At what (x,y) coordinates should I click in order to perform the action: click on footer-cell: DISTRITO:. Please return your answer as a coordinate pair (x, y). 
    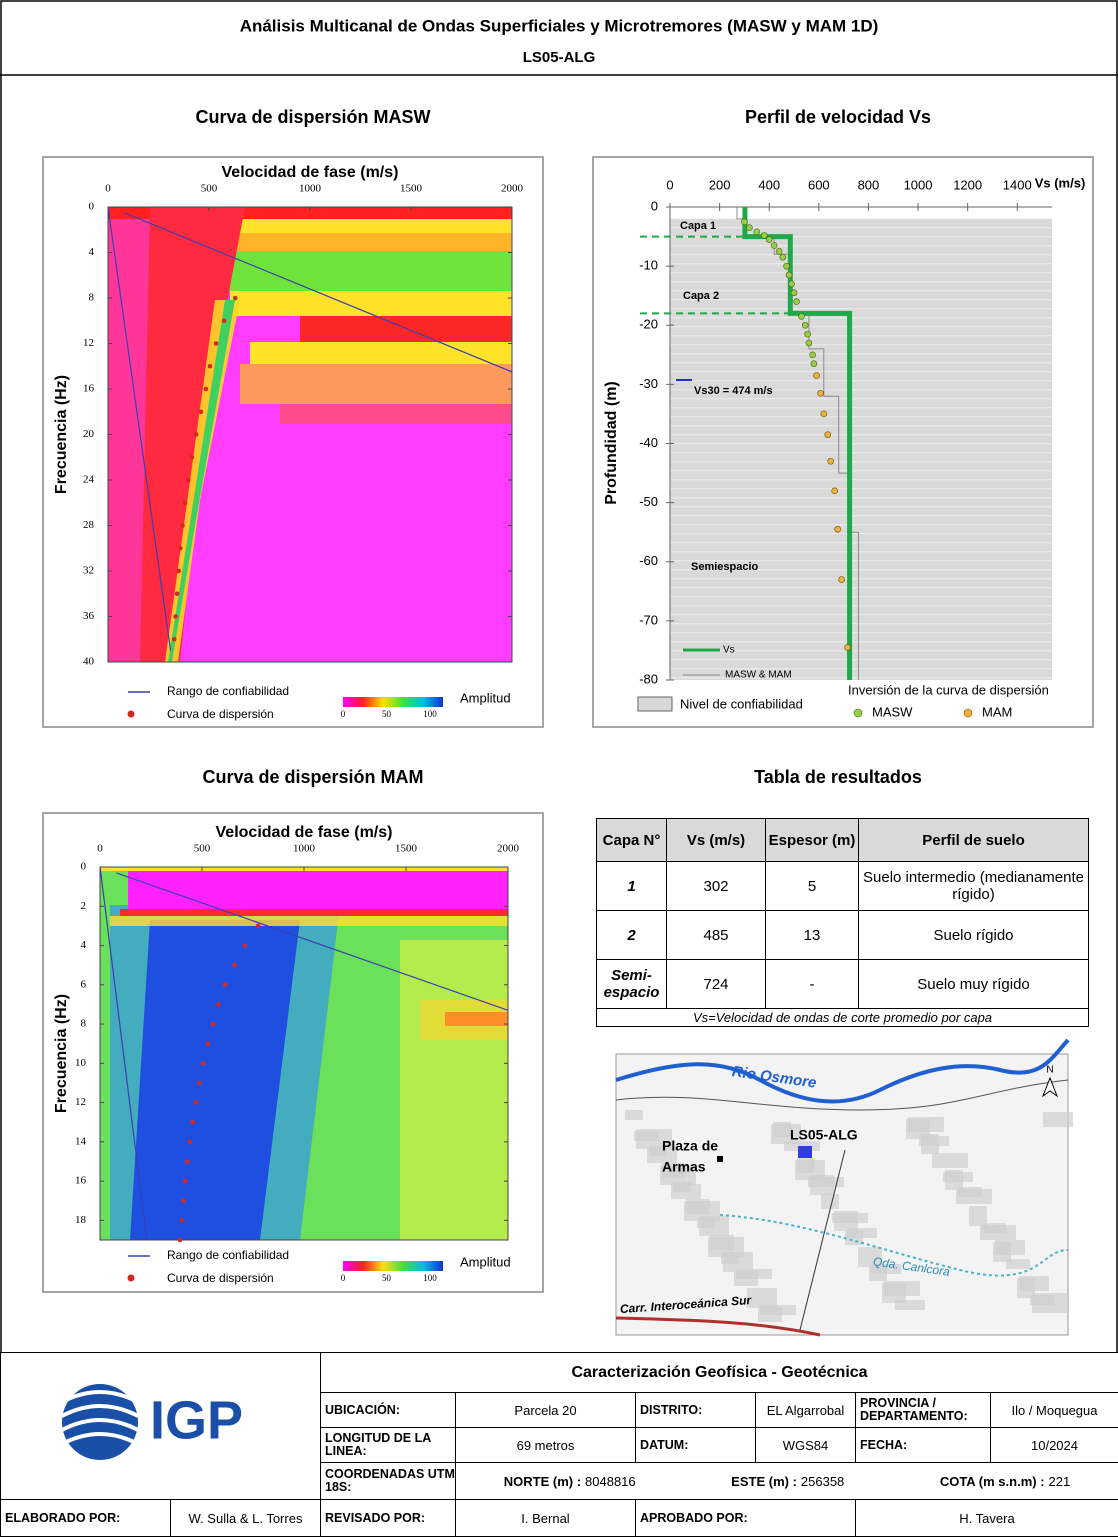
    Looking at the image, I should click on (695, 1410).